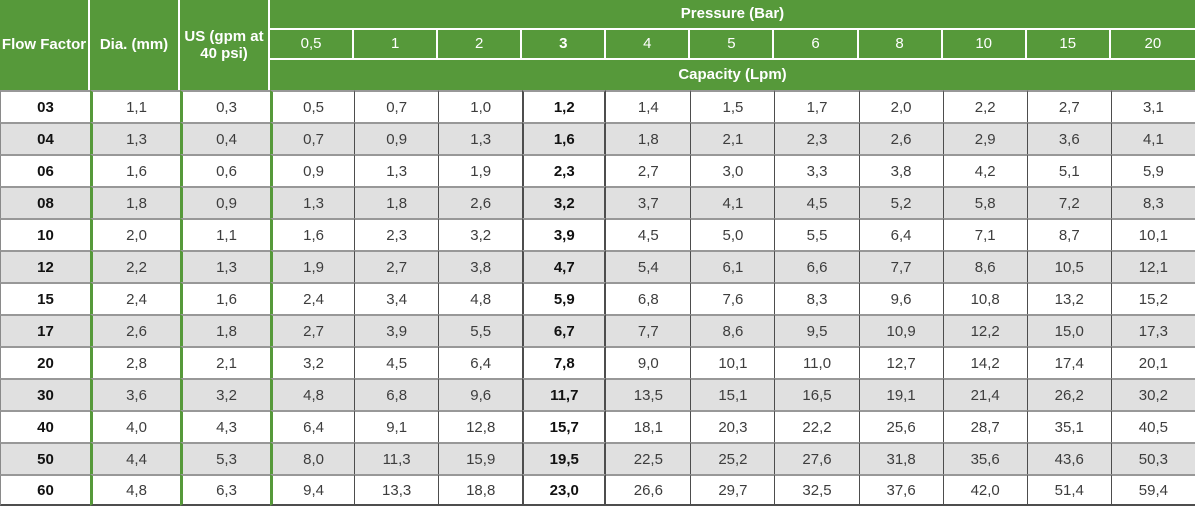  What do you see at coordinates (396, 202) in the screenshot?
I see `capacity-cell: 1,8` at bounding box center [396, 202].